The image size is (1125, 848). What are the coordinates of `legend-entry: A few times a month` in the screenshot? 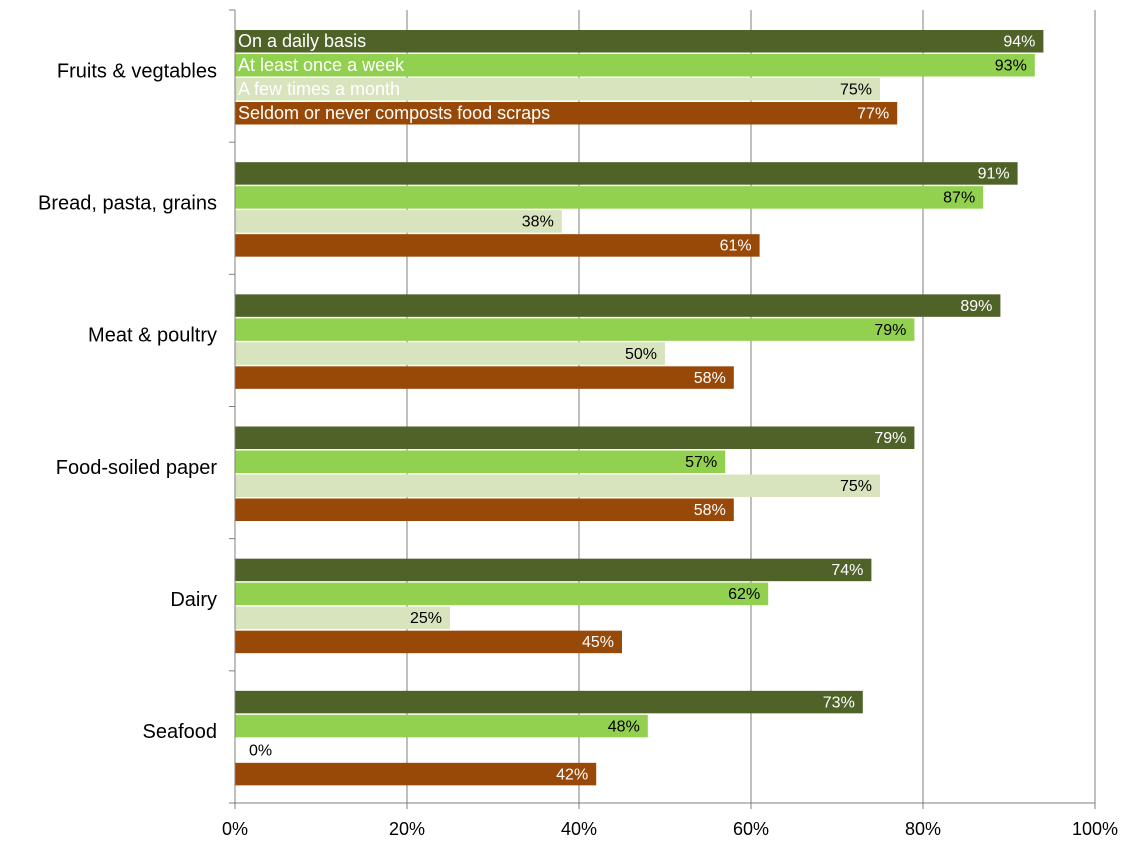 It's located at (319, 89).